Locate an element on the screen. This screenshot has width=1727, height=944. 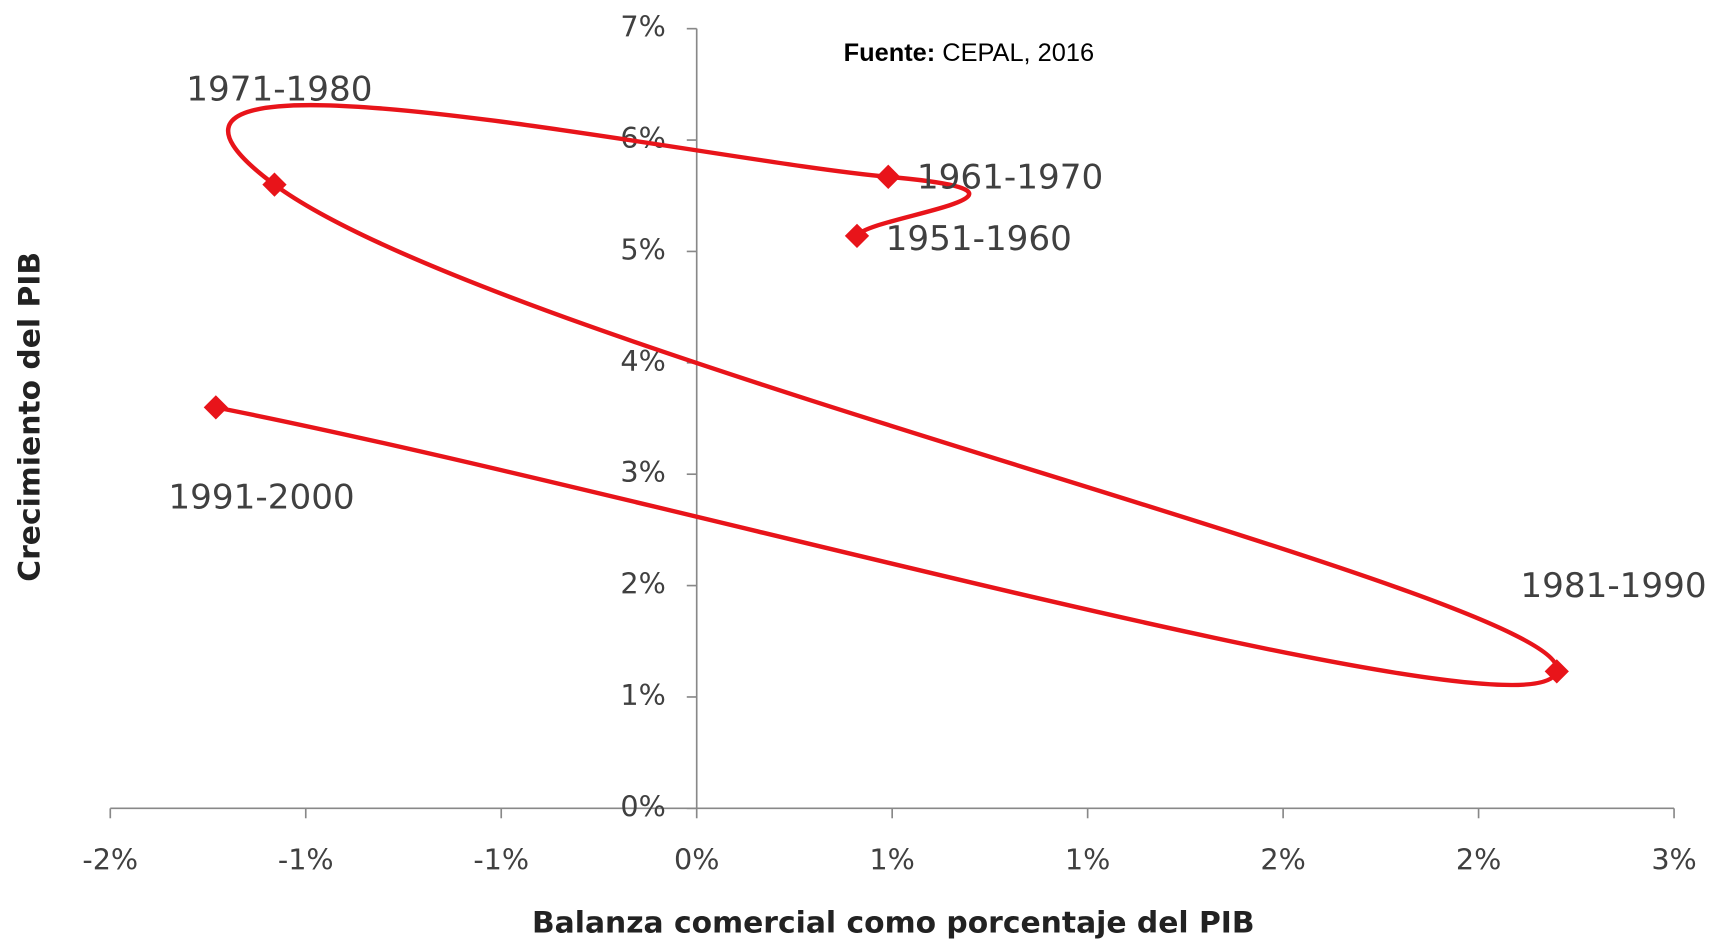
source: Fuente: CEPAL, 2016 is located at coordinates (969, 53).